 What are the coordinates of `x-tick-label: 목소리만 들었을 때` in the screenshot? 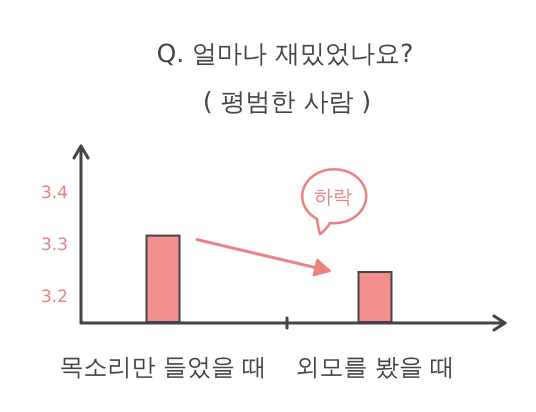 It's located at (163, 367).